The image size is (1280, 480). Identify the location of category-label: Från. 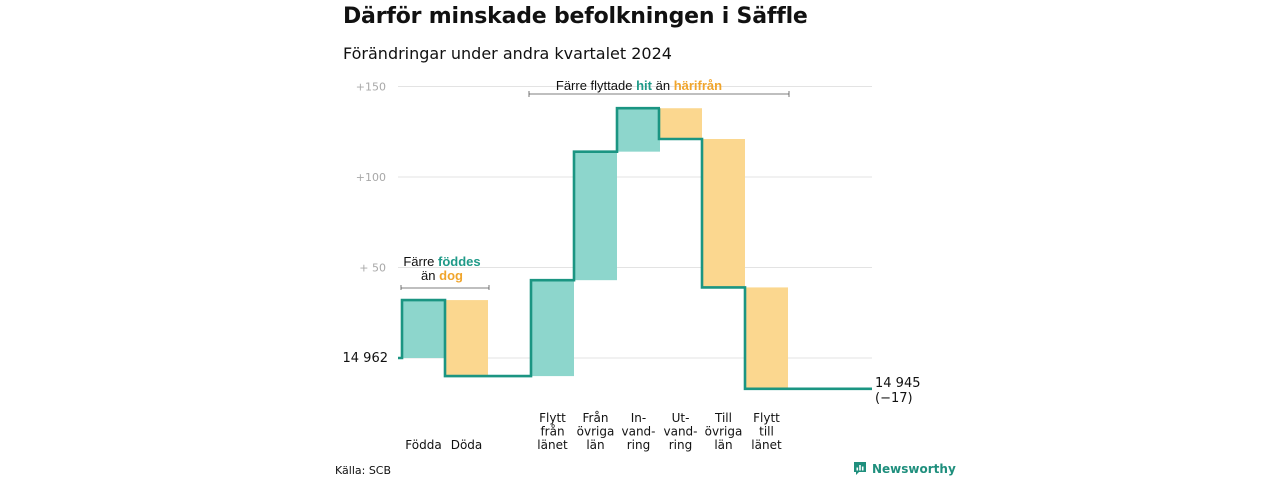
(596, 418).